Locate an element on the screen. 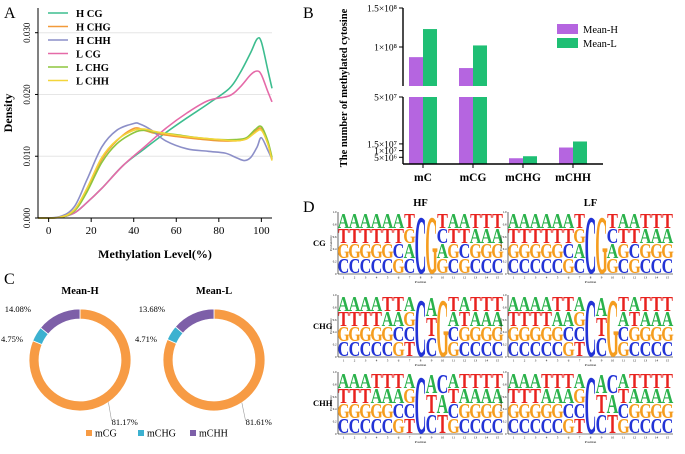 This screenshot has width=685, height=454. b-y-label: The number of methylated cytosine is located at coordinates (344, 87).